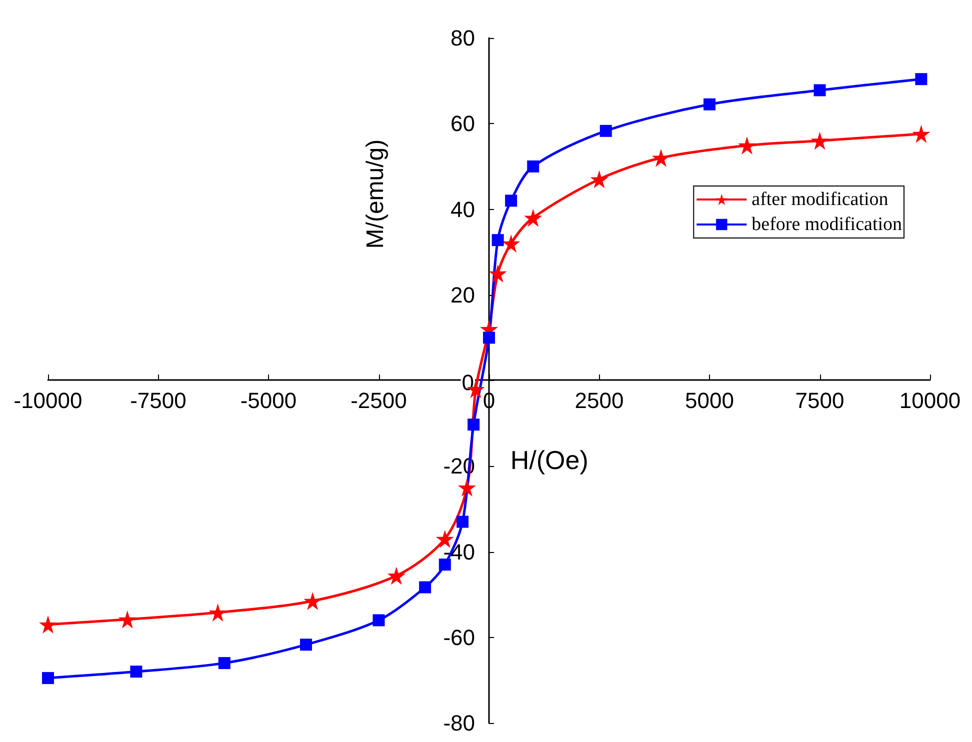  Describe the element at coordinates (819, 400) in the screenshot. I see `x-tick-label: 7500` at that location.